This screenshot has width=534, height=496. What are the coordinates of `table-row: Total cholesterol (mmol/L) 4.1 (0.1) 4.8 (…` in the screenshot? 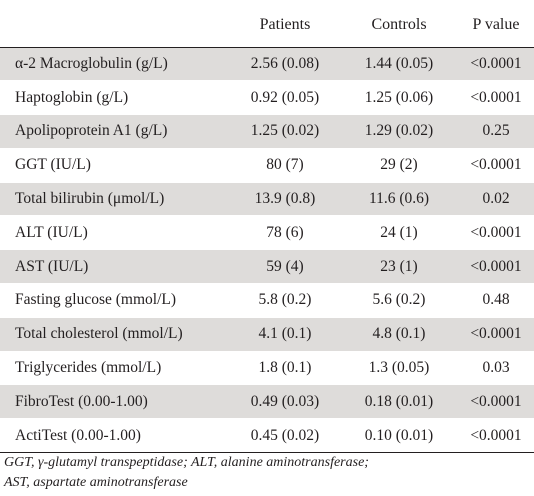 It's located at (267, 334).